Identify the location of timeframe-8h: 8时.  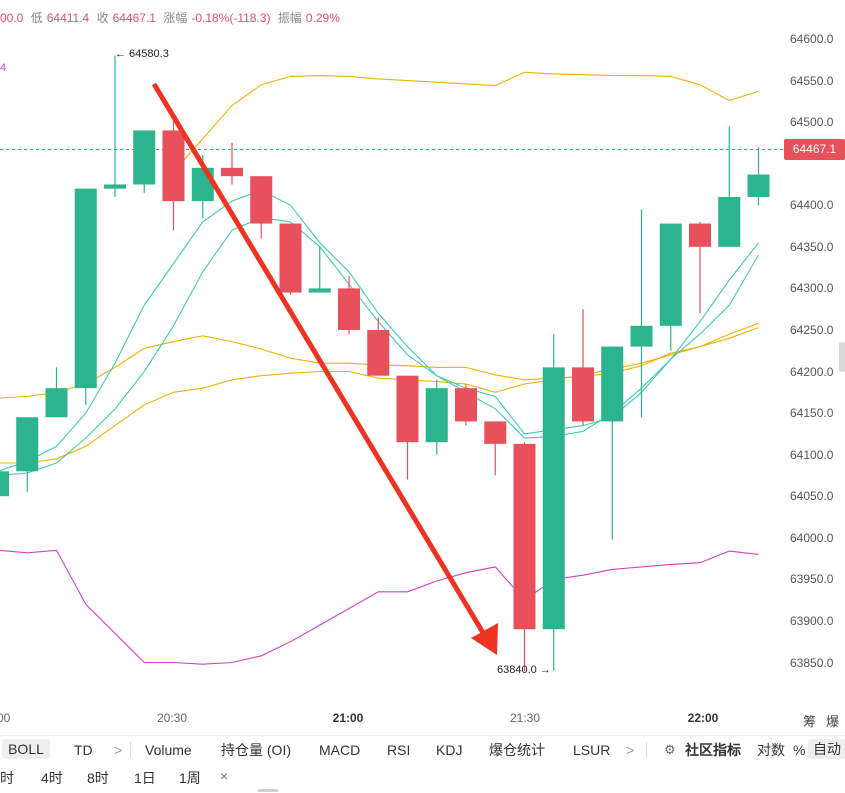
(98, 778).